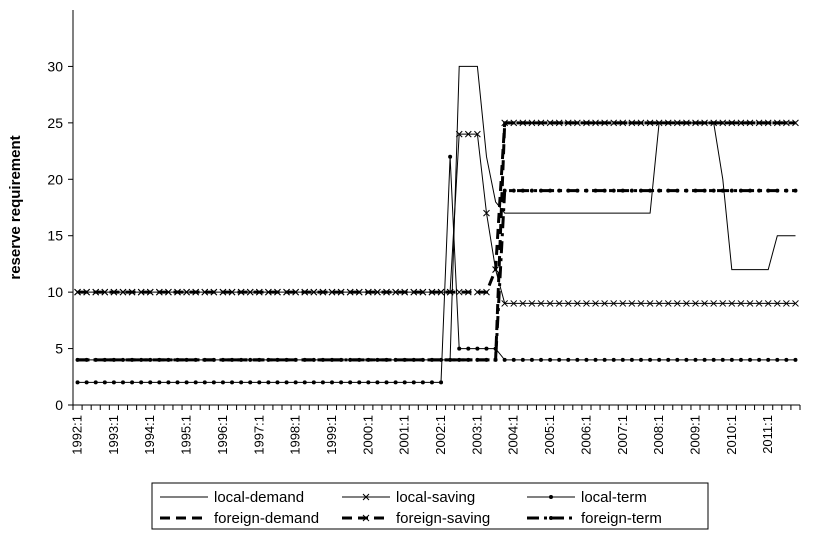 The height and width of the screenshot is (534, 813). I want to click on x-tick-label: 2004:1, so click(513, 435).